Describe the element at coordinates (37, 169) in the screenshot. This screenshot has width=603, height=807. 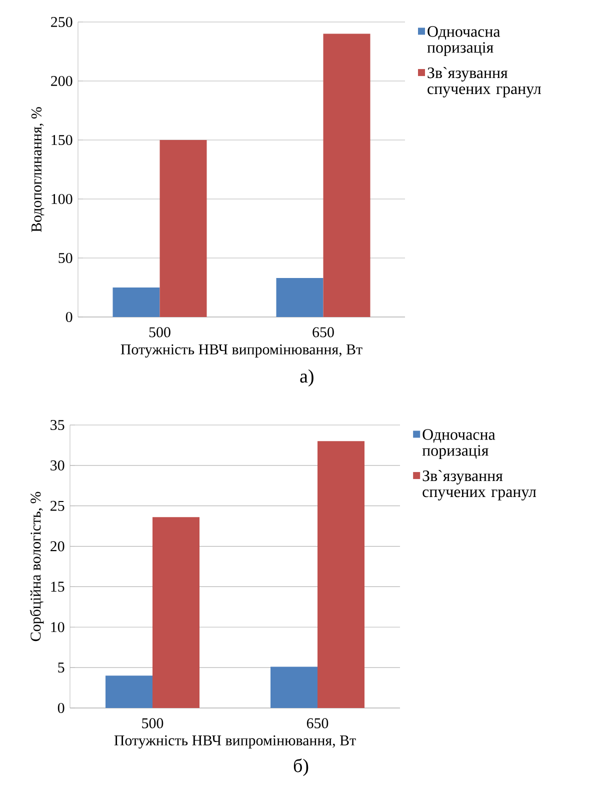
I see `y-axis-title: Водопоглинання, %` at that location.